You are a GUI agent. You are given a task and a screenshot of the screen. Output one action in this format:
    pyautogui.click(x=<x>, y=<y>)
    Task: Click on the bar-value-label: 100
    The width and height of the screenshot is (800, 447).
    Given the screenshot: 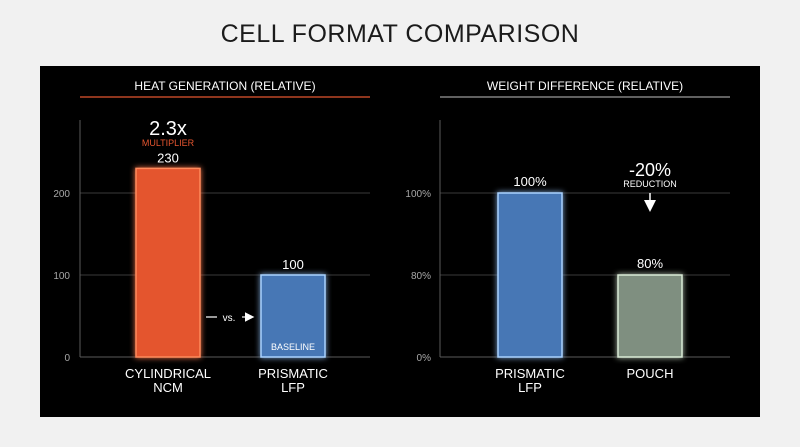 What is the action you would take?
    pyautogui.click(x=293, y=264)
    